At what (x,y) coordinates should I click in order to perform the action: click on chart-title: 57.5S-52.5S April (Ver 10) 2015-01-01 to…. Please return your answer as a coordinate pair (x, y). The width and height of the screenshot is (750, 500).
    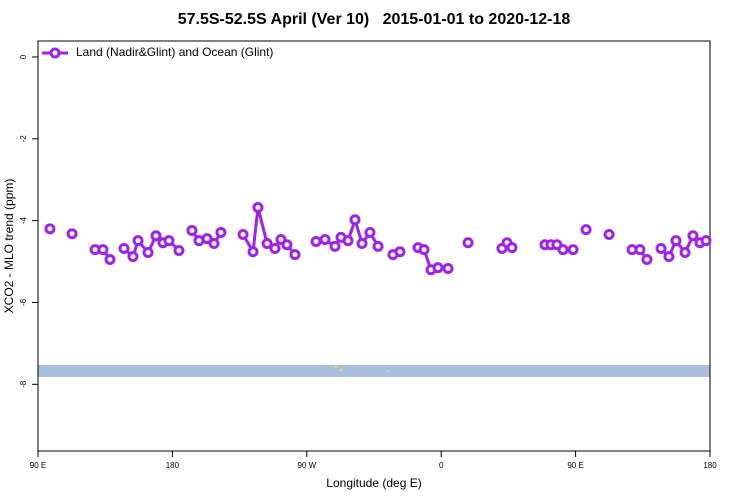
    Looking at the image, I should click on (374, 19).